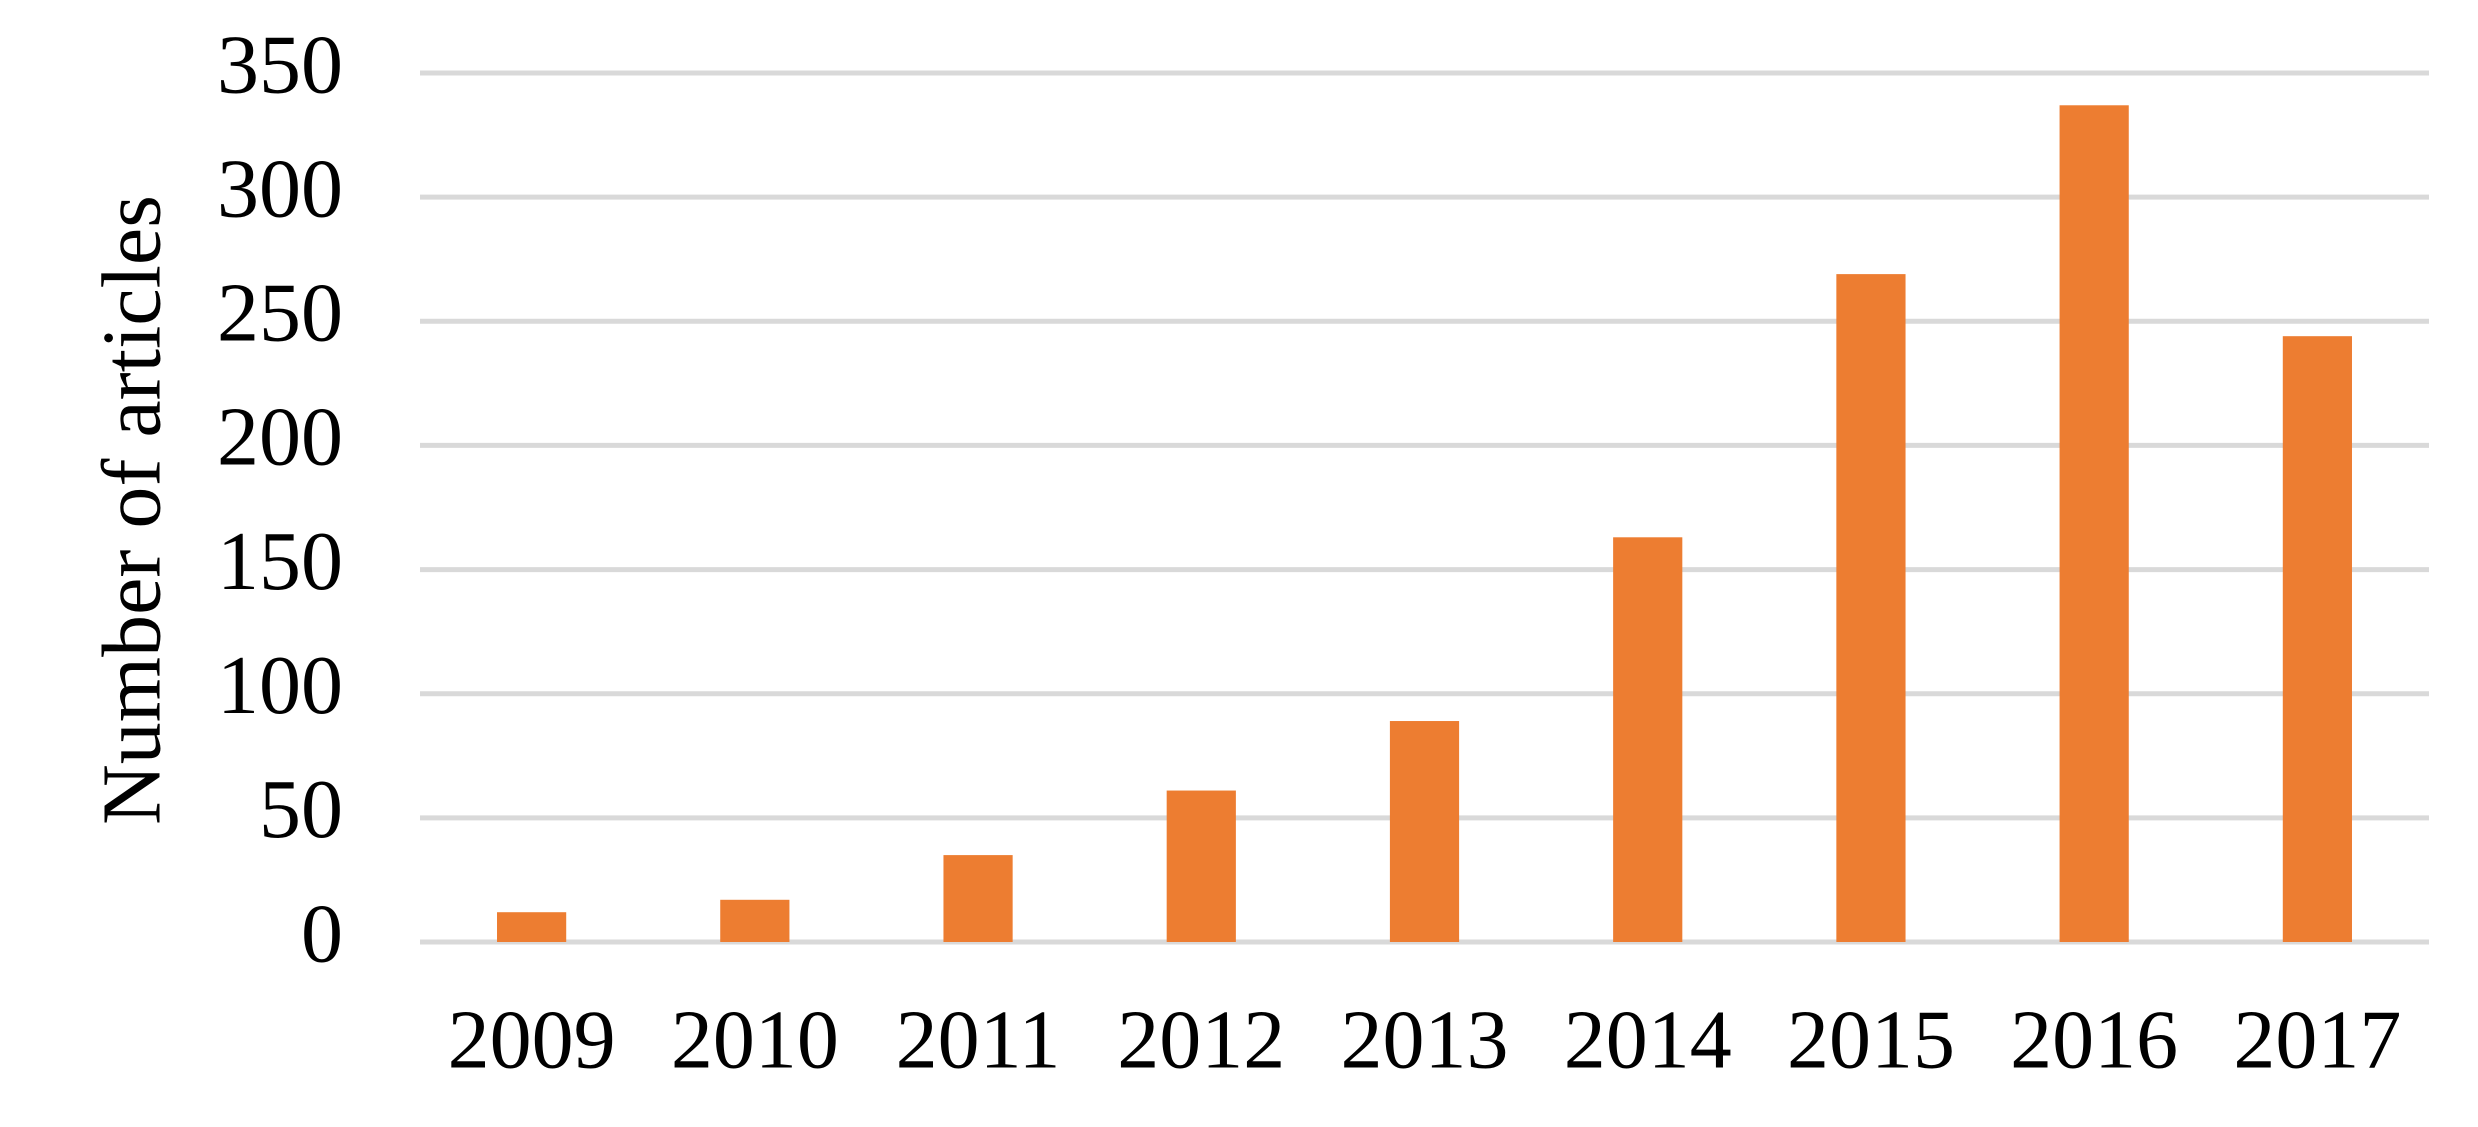  Describe the element at coordinates (755, 1039) in the screenshot. I see `x-tick-label: 2010` at that location.